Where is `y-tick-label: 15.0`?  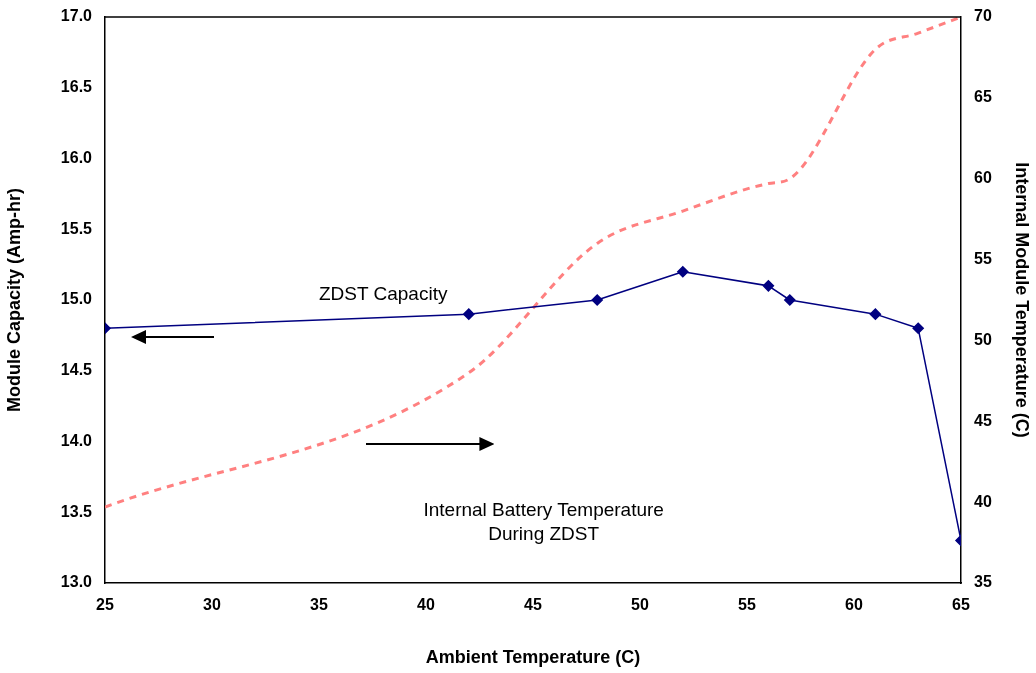
y-tick-label: 15.0 is located at coordinates (76, 299).